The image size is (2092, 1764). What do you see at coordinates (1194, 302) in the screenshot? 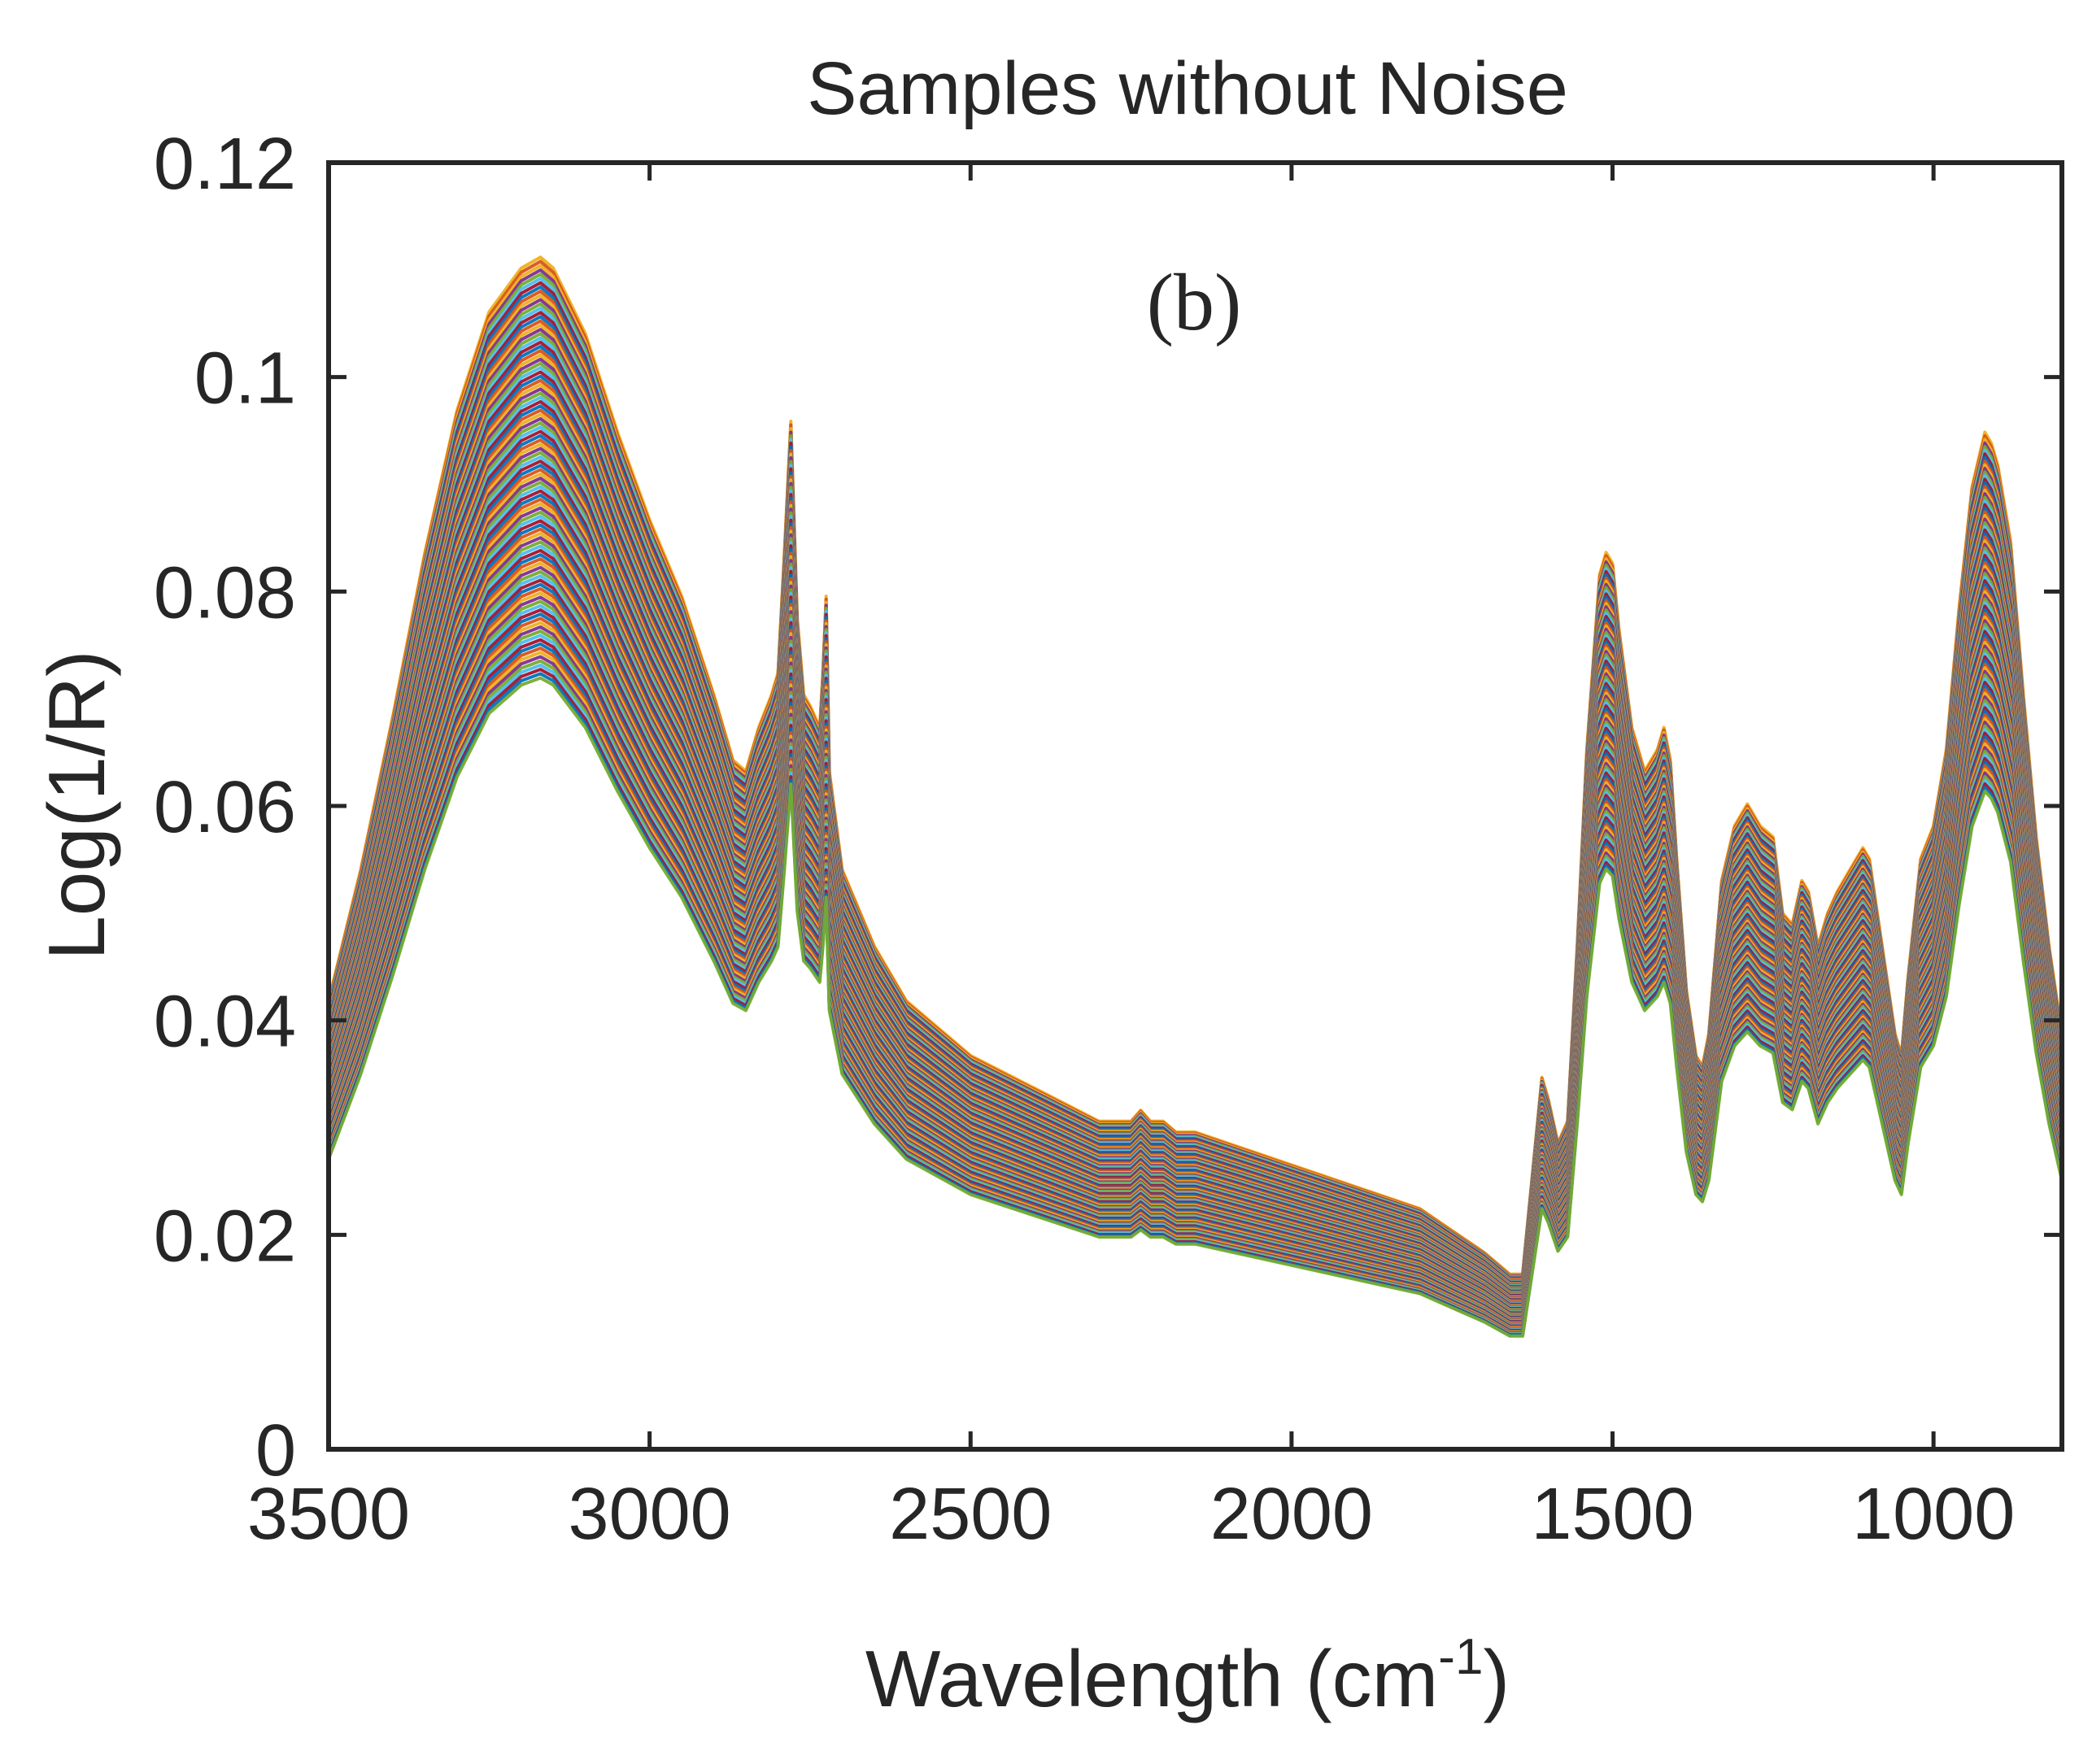
I see `panel-label: (b)` at bounding box center [1194, 302].